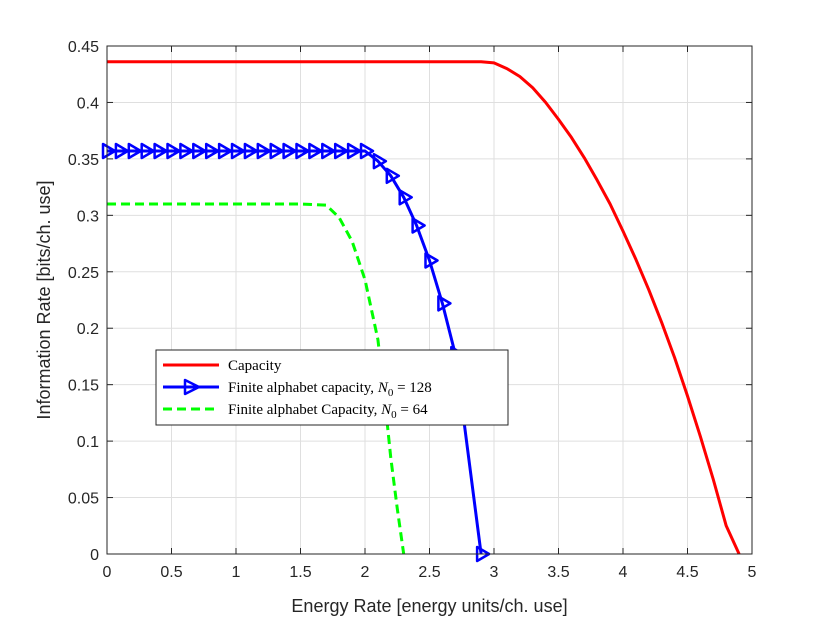  I want to click on y-tick-label: 0.35, so click(83, 160).